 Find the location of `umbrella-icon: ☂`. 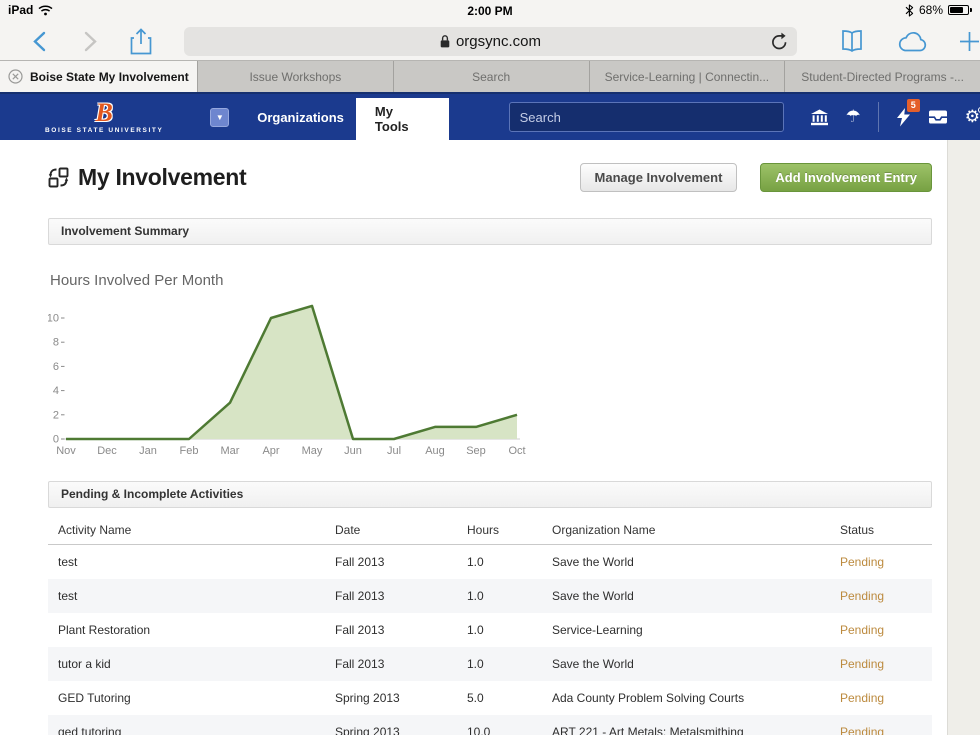

umbrella-icon: ☂ is located at coordinates (853, 116).